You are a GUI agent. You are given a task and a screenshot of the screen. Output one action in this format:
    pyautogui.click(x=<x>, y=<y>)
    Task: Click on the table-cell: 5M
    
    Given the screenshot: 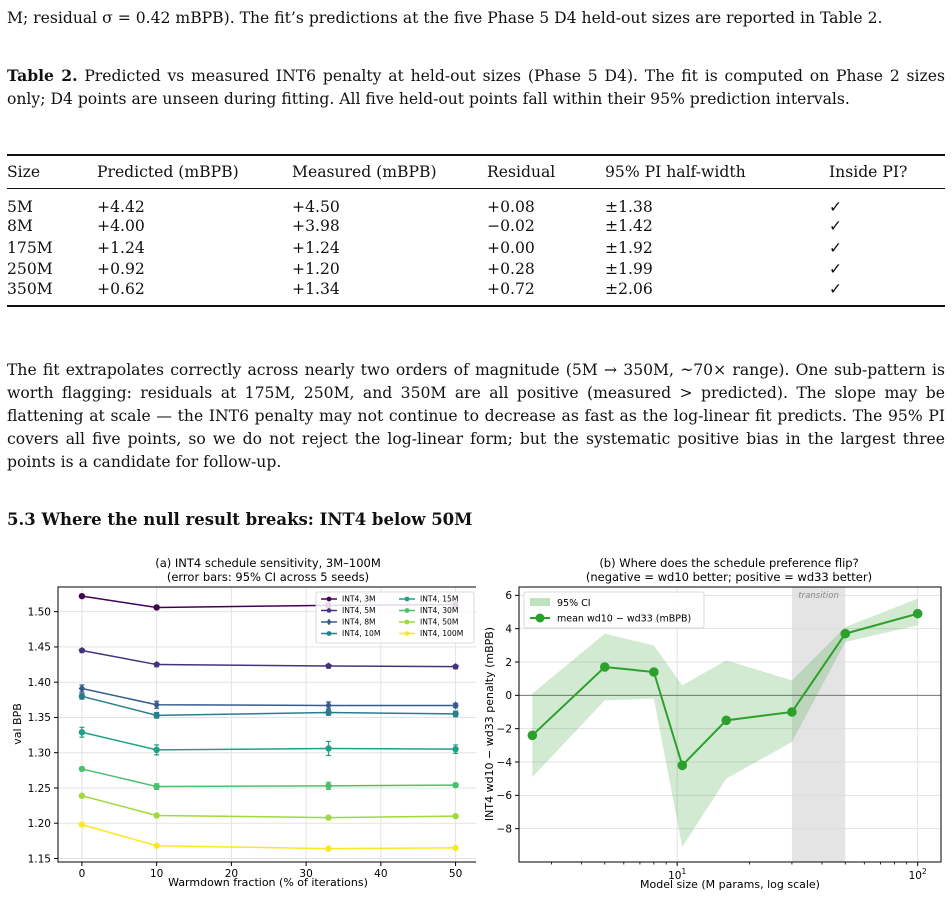 What is the action you would take?
    pyautogui.click(x=20, y=206)
    